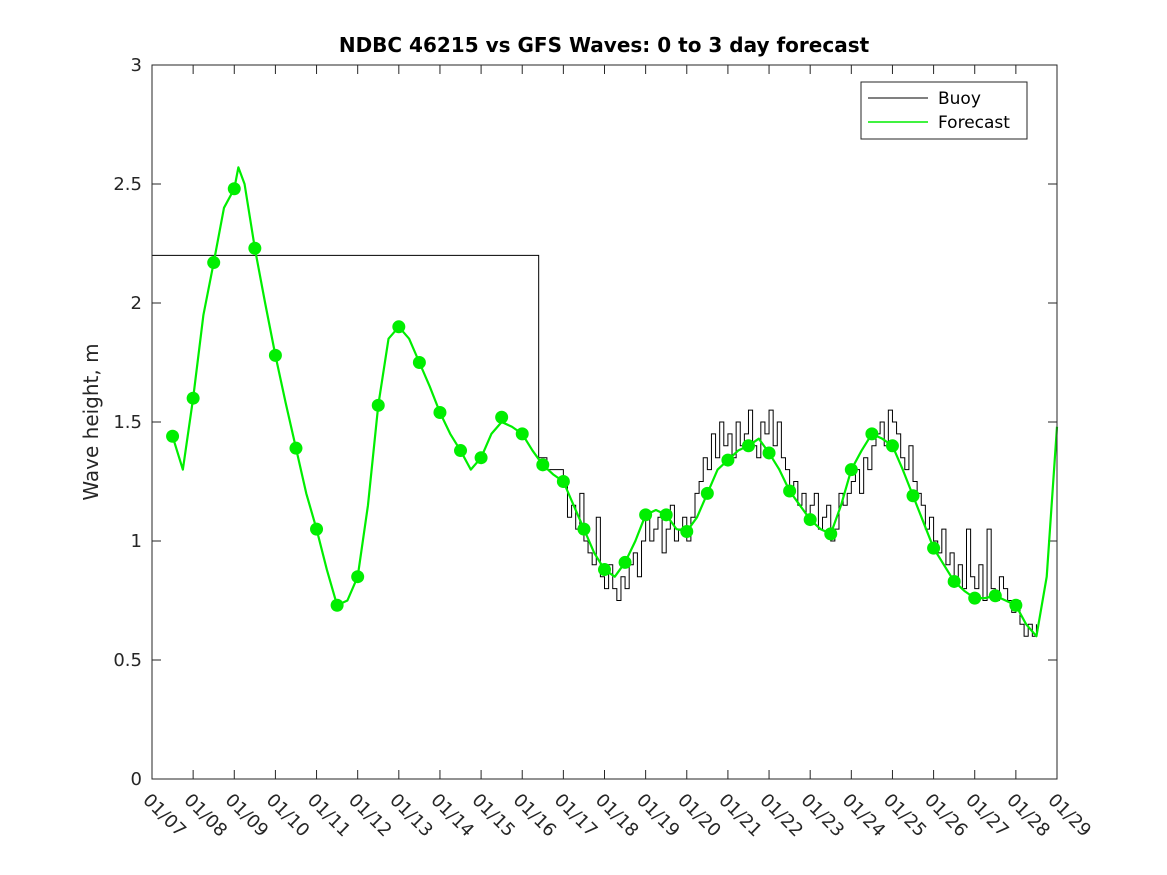 The image size is (1167, 875). Describe the element at coordinates (136, 303) in the screenshot. I see `y-tick-label: 2` at that location.